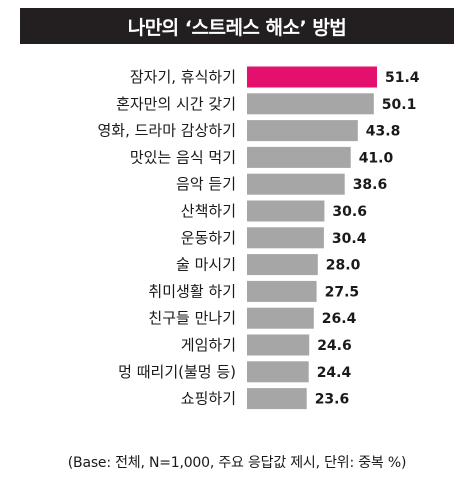 This screenshot has width=474, height=502. I want to click on value-label: 50.1, so click(399, 105).